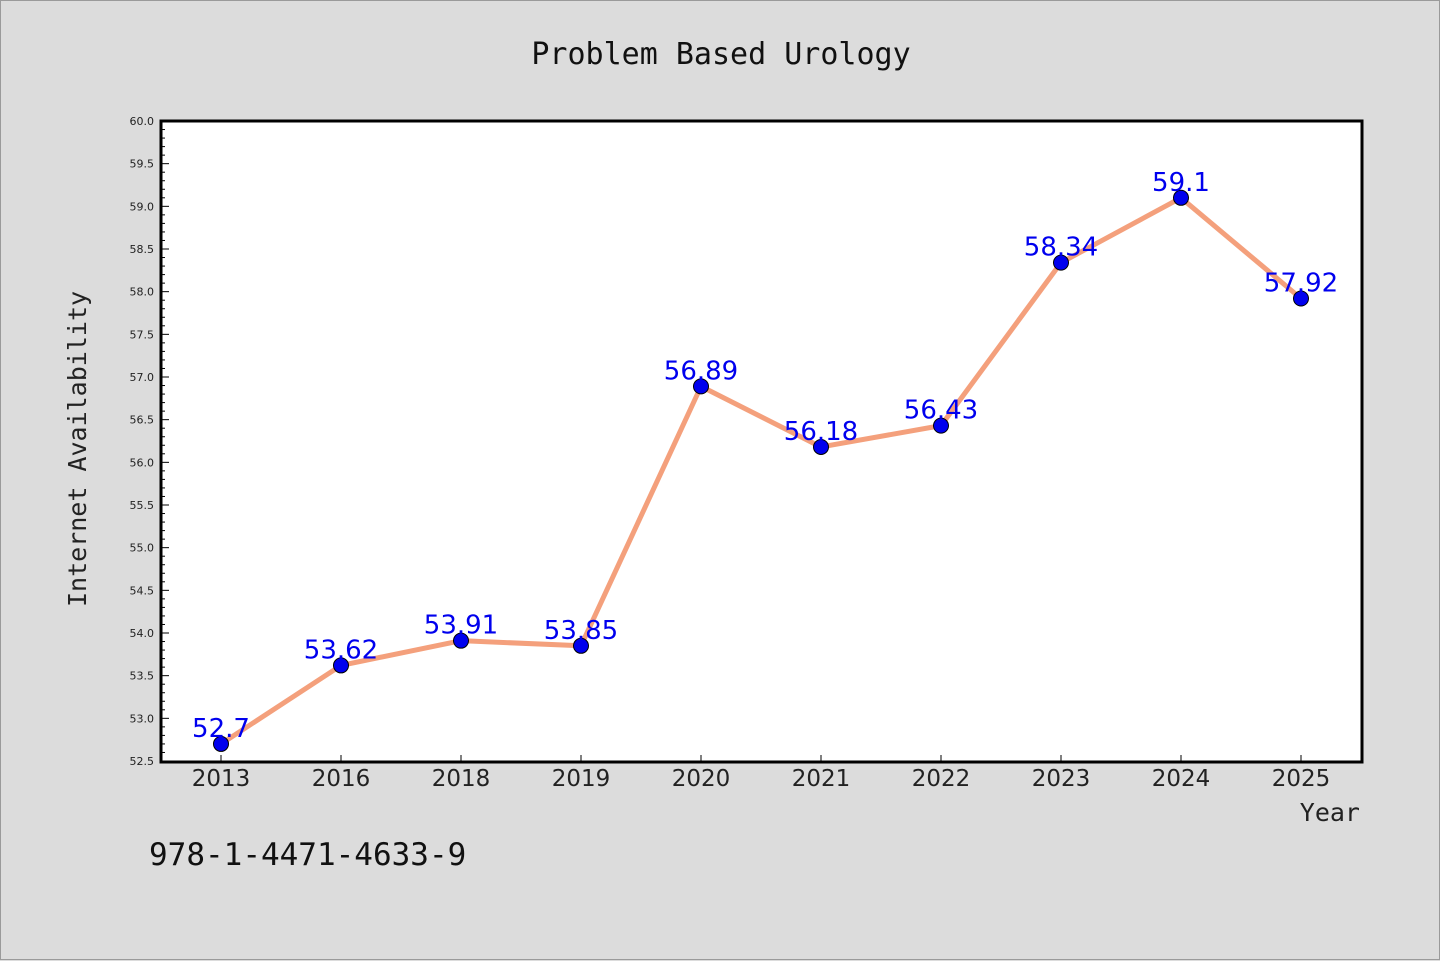 The image size is (1440, 961). I want to click on y-tick-label: 58.0, so click(142, 292).